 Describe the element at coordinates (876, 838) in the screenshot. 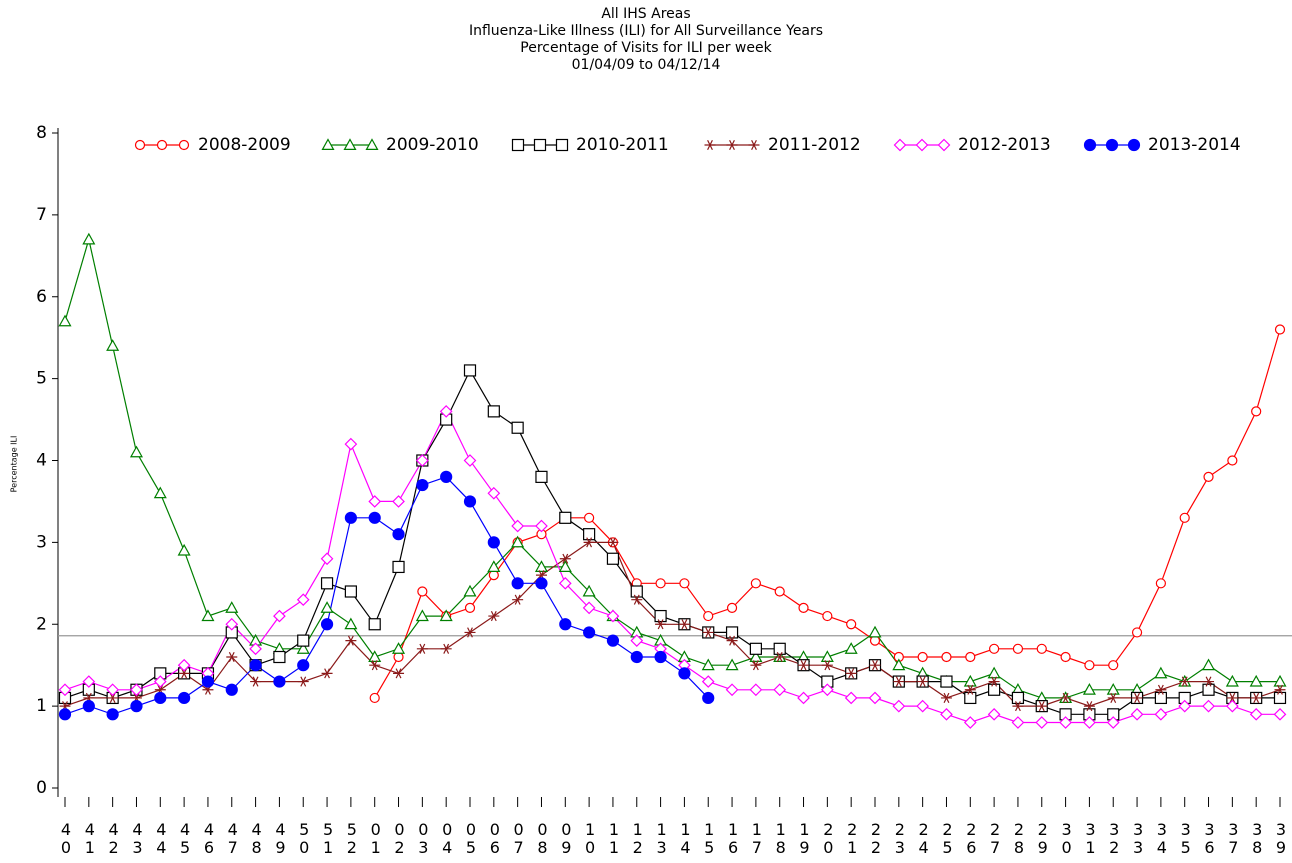

I see `x-tick-label: 22` at that location.